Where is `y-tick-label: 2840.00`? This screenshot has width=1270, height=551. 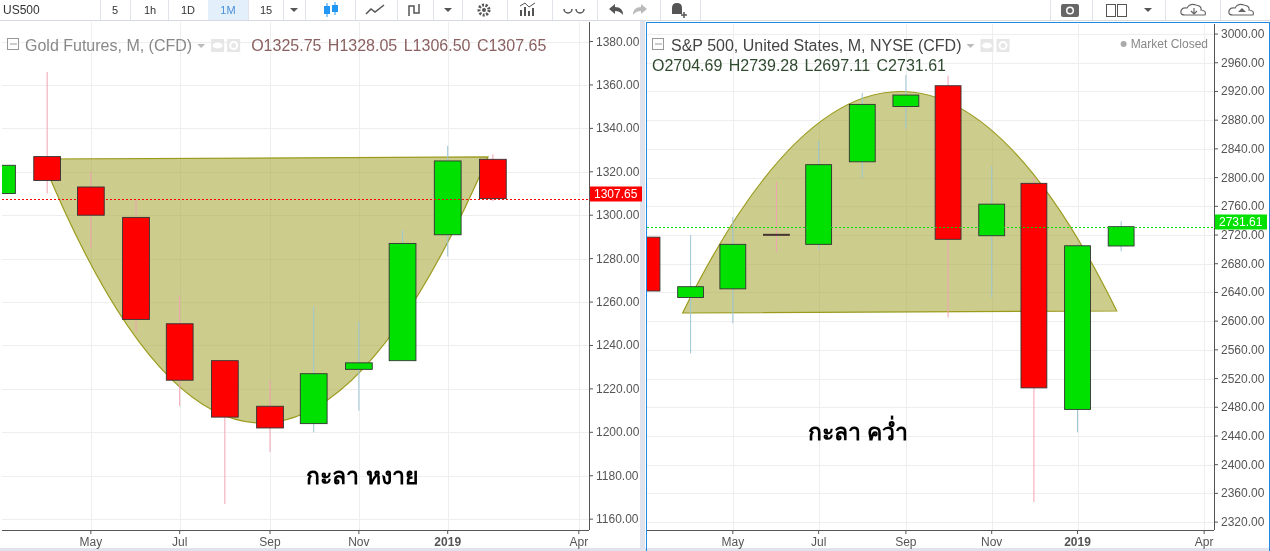
y-tick-label: 2840.00 is located at coordinates (1243, 148).